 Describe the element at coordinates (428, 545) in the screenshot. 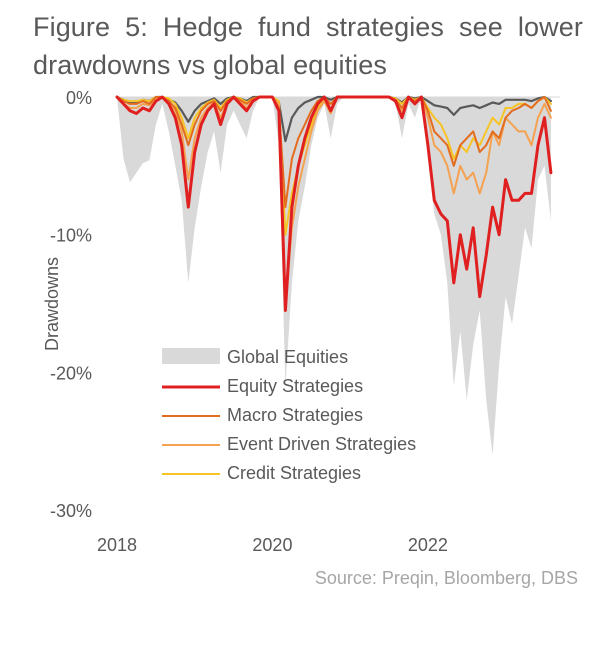

I see `x-tick-label: 2022` at that location.